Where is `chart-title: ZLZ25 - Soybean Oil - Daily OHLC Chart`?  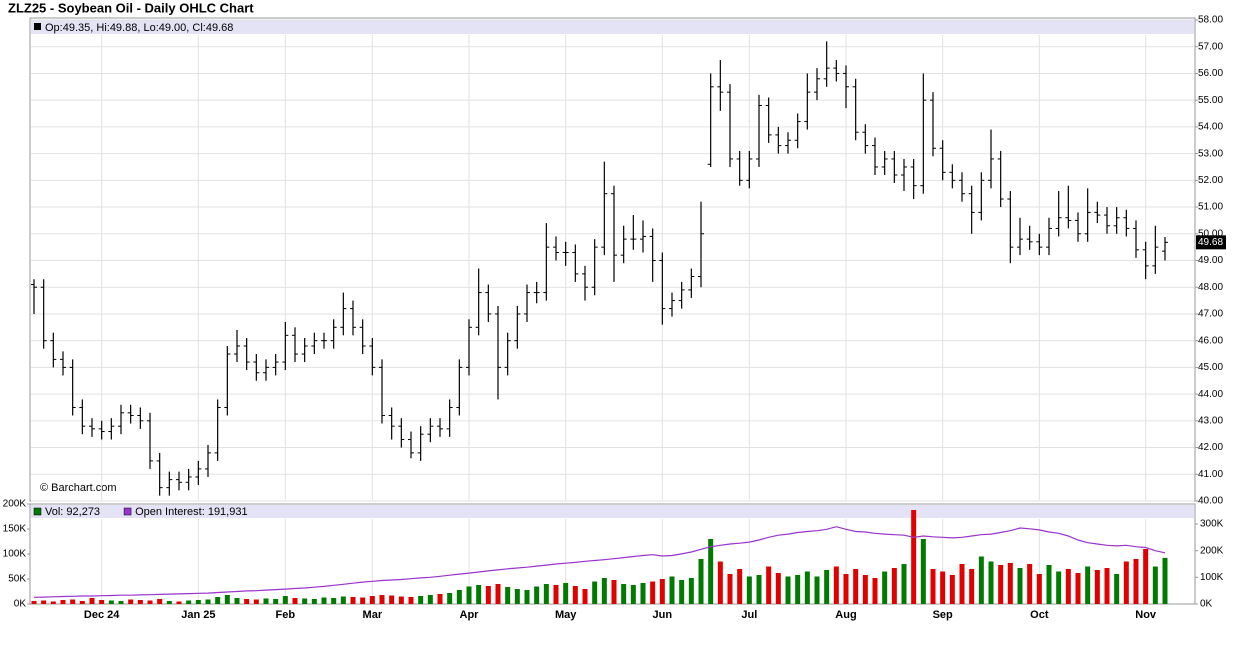
chart-title: ZLZ25 - Soybean Oil - Daily OHLC Chart is located at coordinates (131, 7).